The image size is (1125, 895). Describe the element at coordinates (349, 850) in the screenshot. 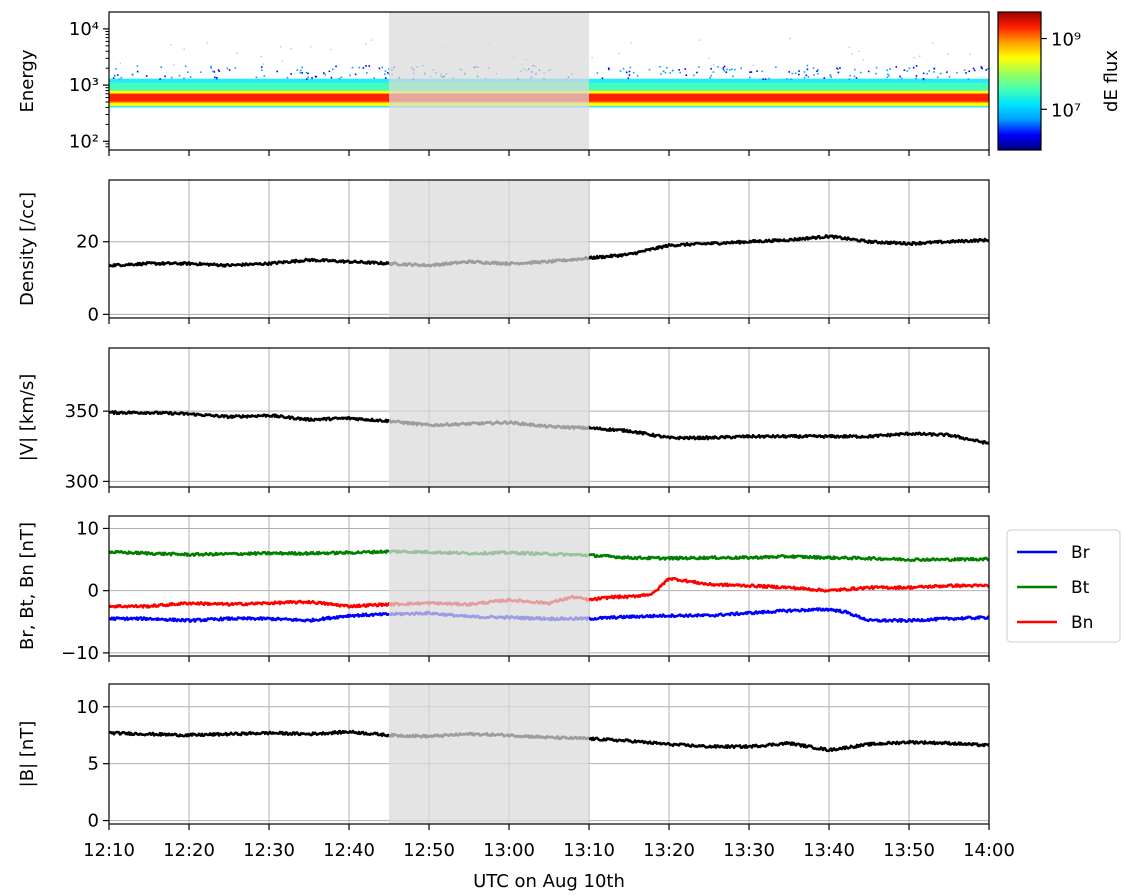

I see `x-tick-label: 12:40` at that location.